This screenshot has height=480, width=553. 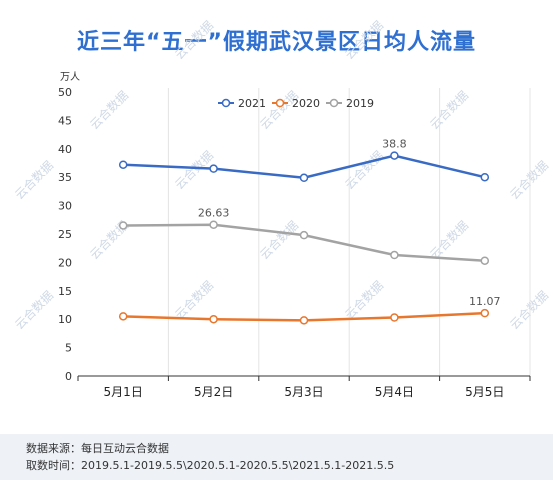 What do you see at coordinates (68, 376) in the screenshot?
I see `y-tick-label: 0` at bounding box center [68, 376].